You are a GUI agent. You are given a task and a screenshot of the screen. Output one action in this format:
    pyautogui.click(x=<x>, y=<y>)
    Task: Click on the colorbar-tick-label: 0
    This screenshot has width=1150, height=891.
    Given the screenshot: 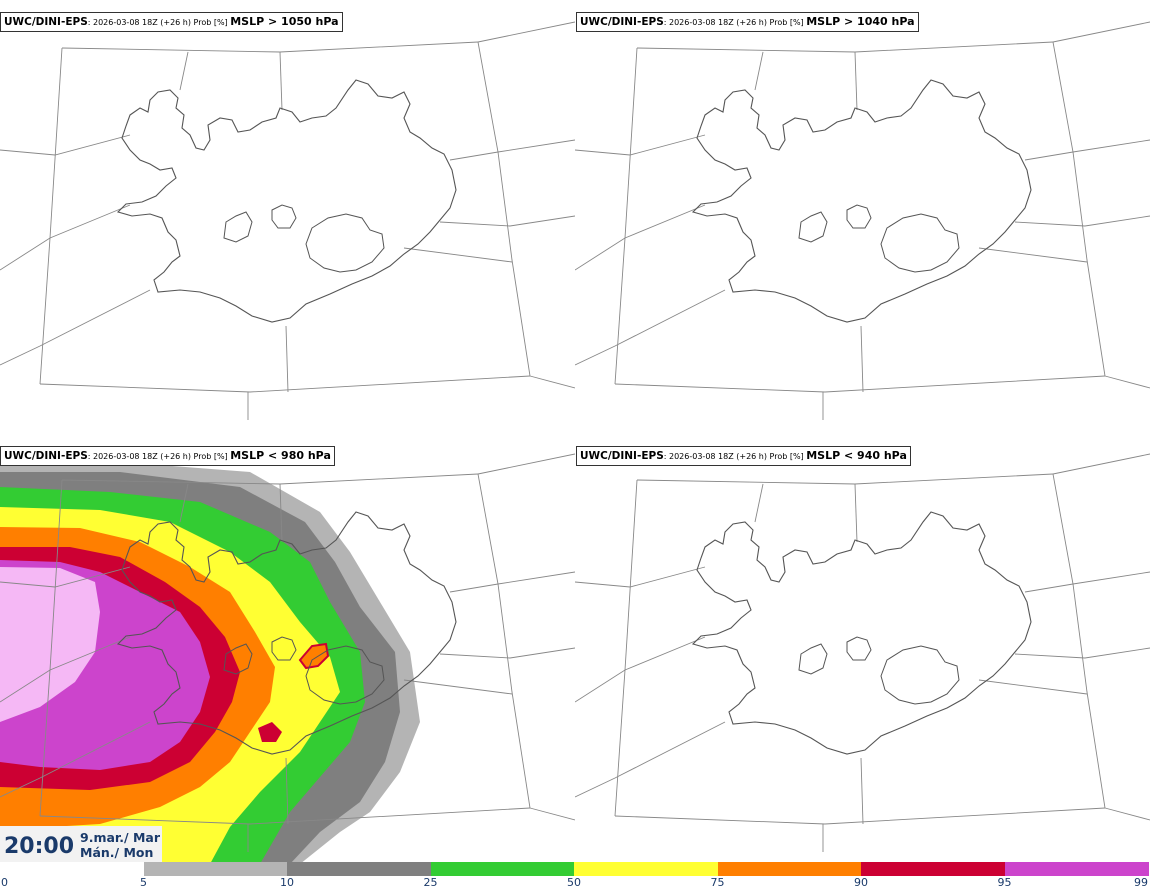 What is the action you would take?
    pyautogui.click(x=4, y=882)
    